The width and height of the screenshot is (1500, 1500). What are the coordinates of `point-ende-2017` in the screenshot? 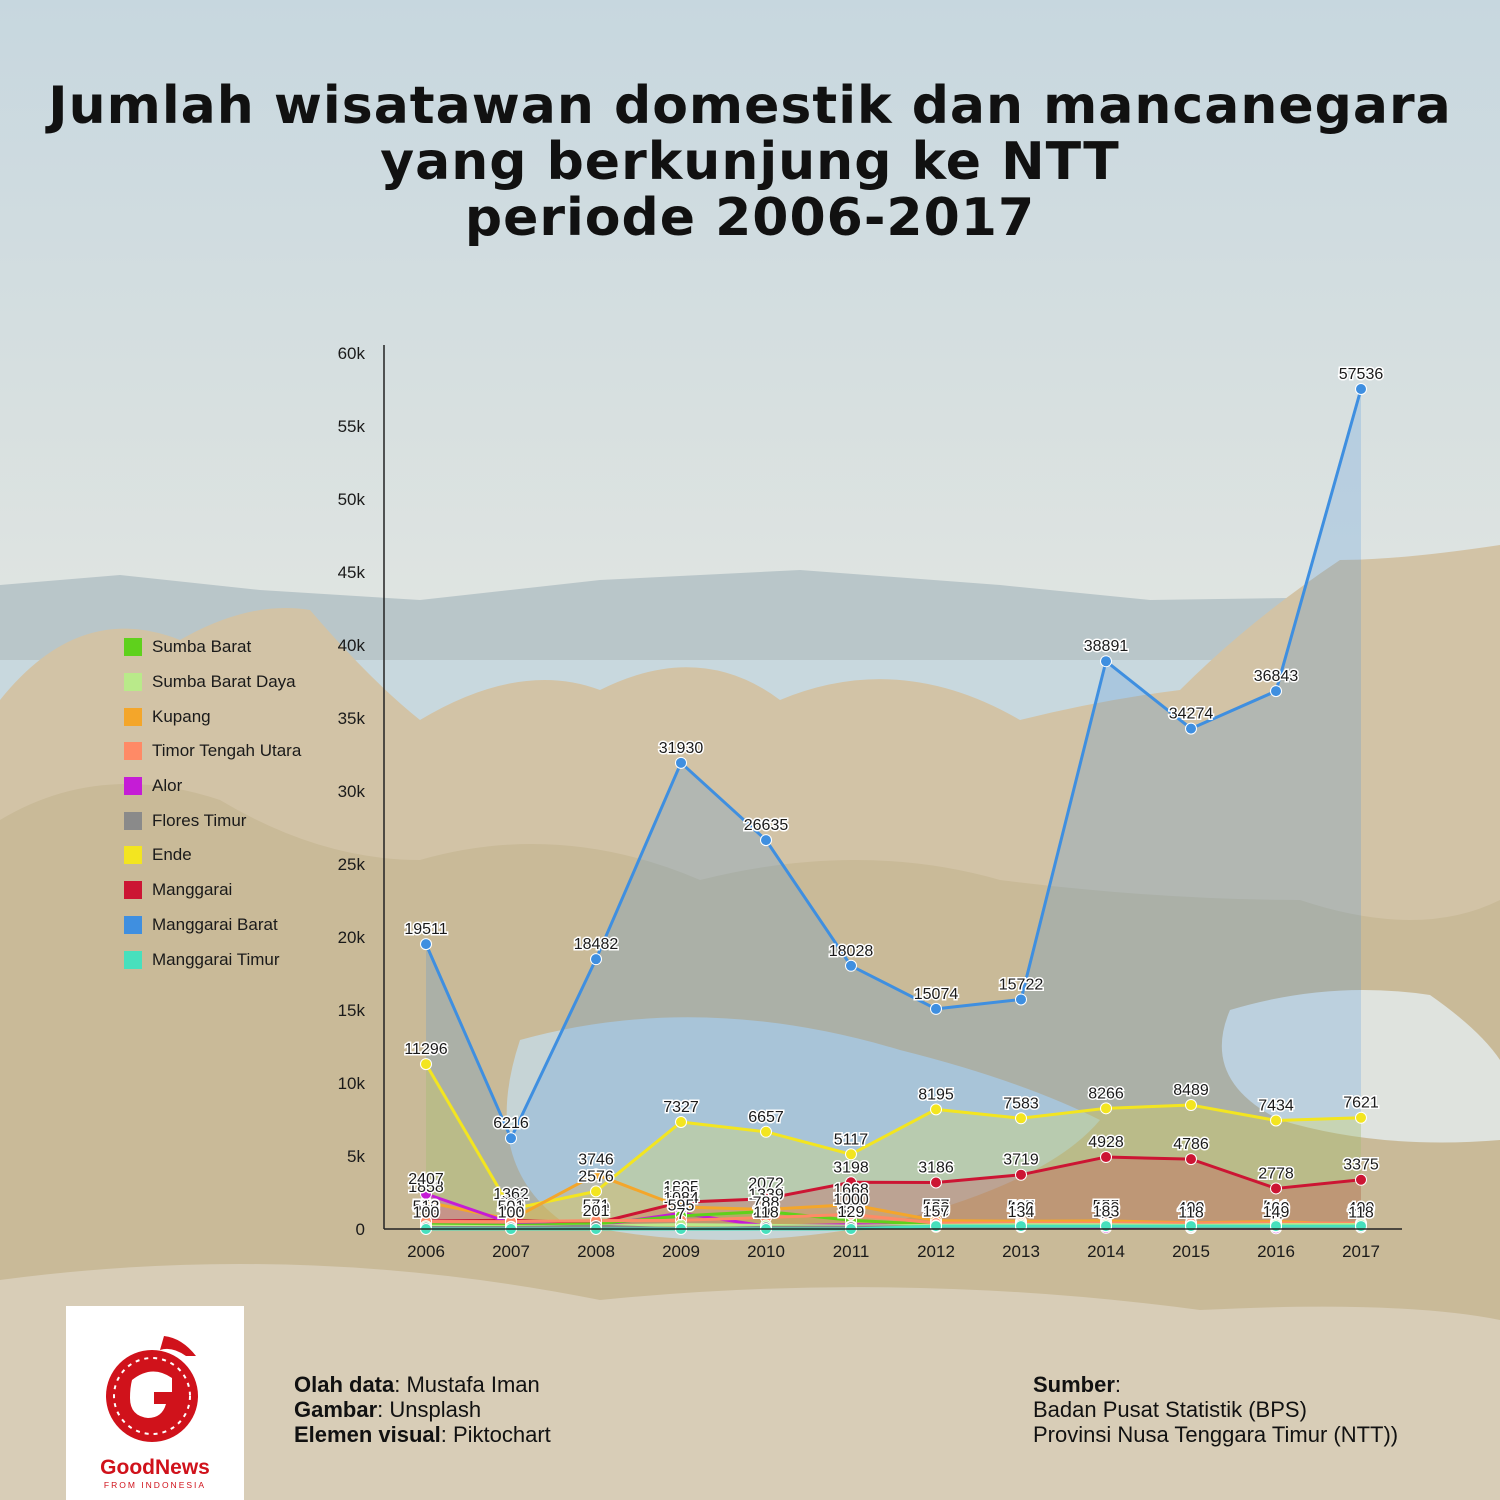 It's located at (1361, 1117).